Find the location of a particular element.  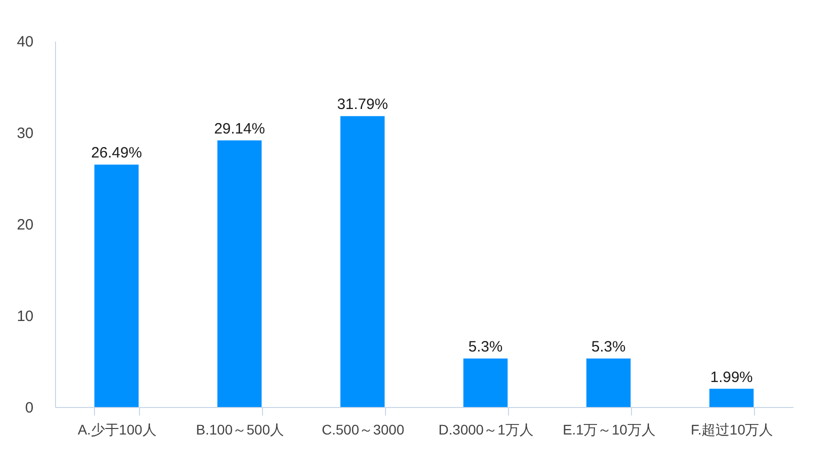

data-label: 31.79% is located at coordinates (362, 105).